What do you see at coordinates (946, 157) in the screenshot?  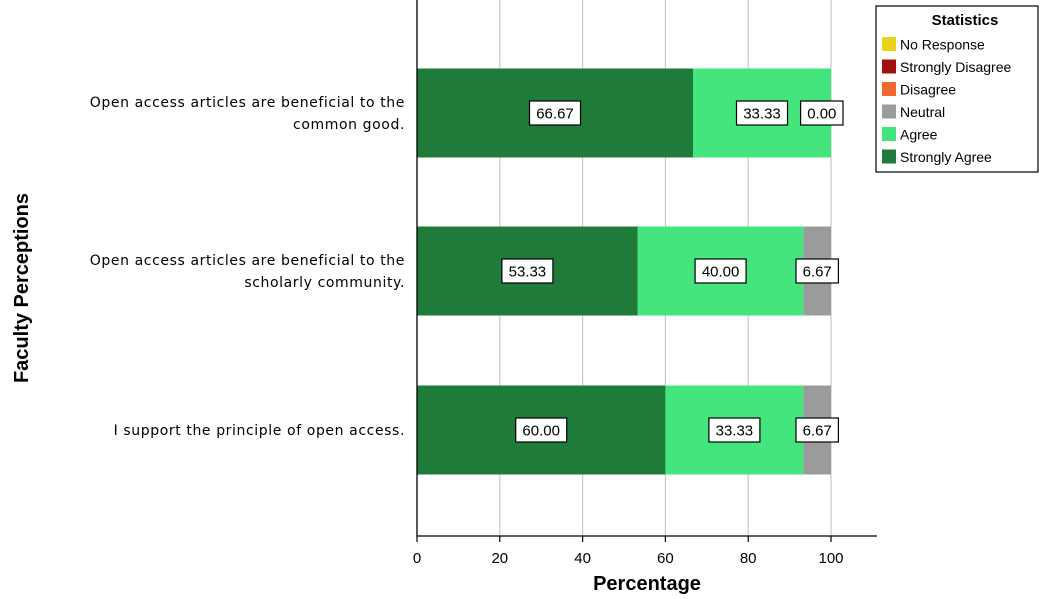 I see `legend-label: Strongly Agree` at bounding box center [946, 157].